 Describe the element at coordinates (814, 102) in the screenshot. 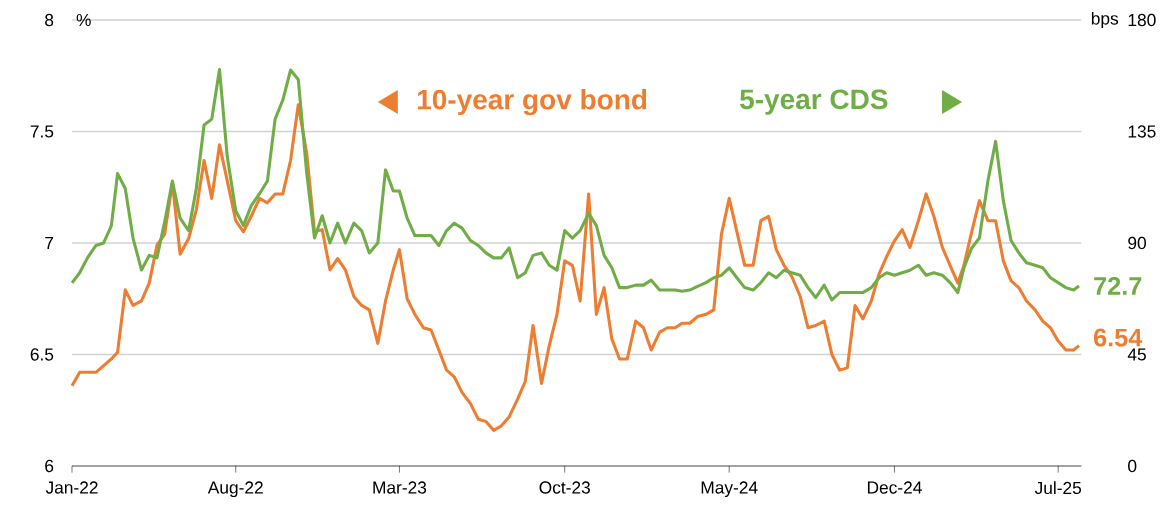

I see `text: 5-year CDS` at that location.